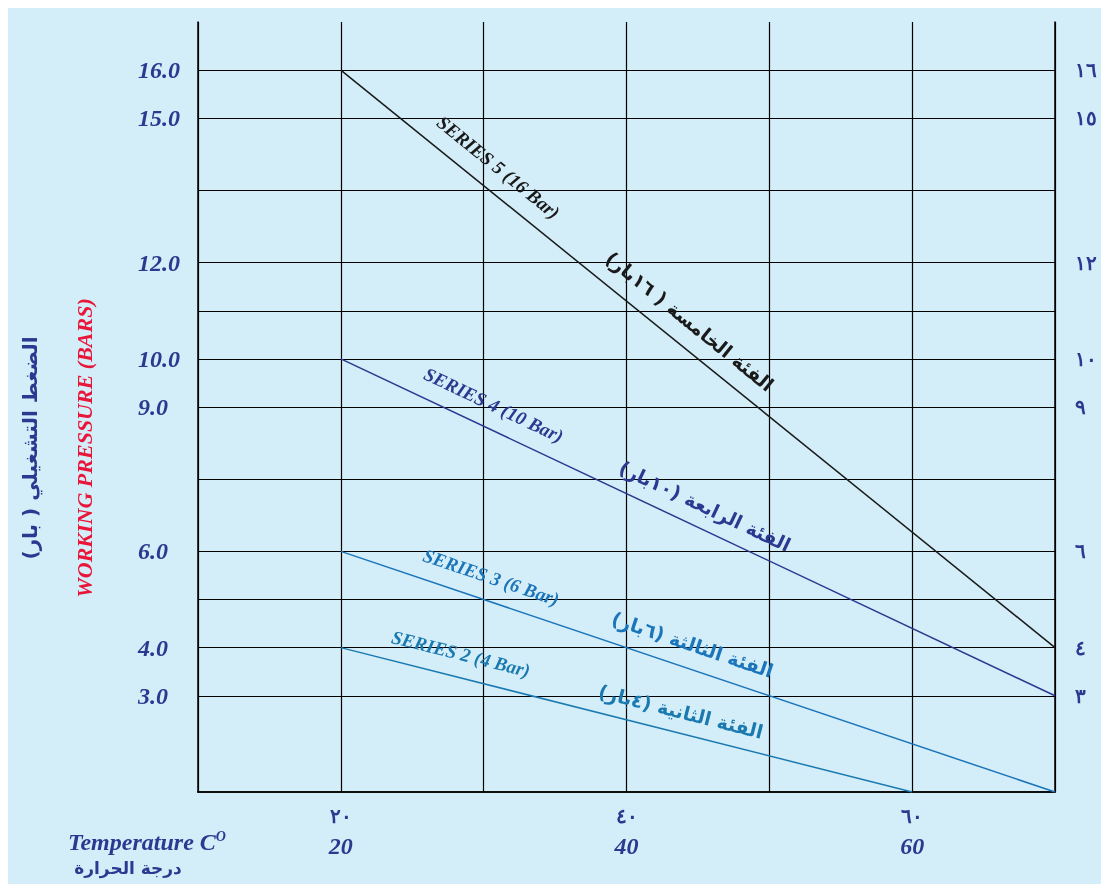 This screenshot has width=1109, height=892. I want to click on text: SERIES 2 (4 Bar), so click(461, 654).